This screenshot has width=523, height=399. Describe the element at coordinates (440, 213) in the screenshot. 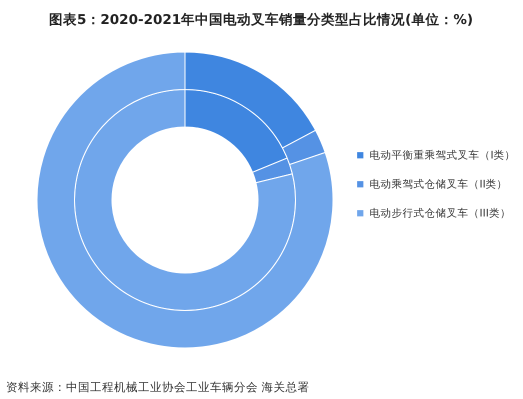

I see `legend-label: 电动步行式仓储叉车（III类）` at that location.